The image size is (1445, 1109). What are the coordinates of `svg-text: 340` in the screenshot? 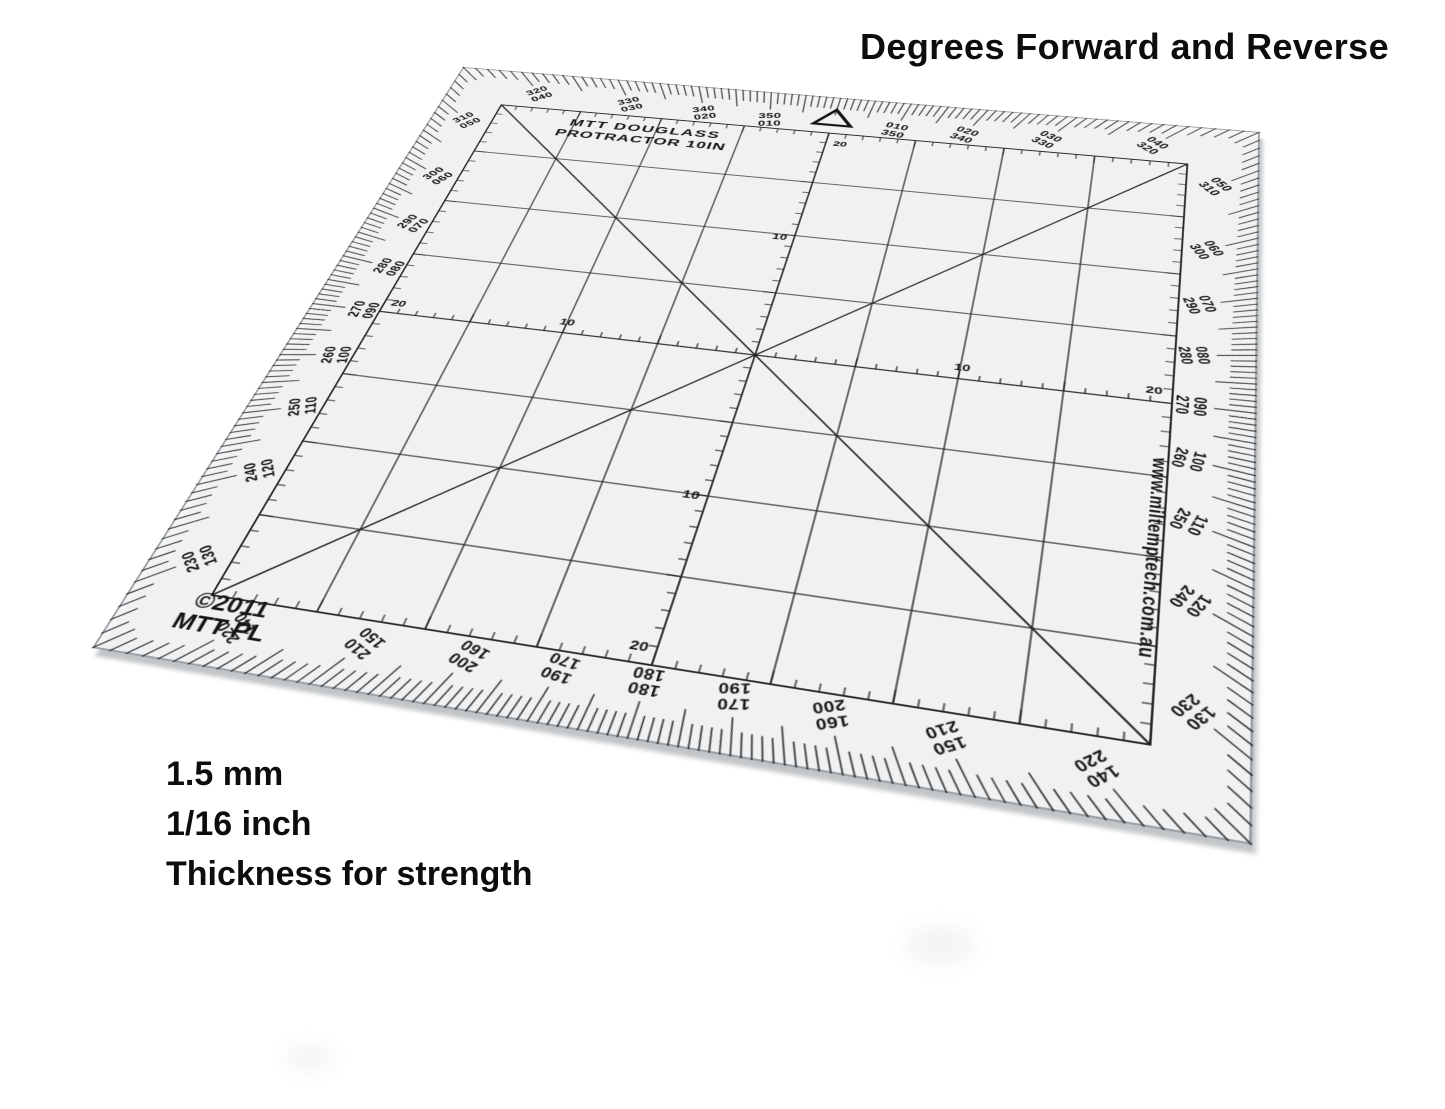 It's located at (704, 109).